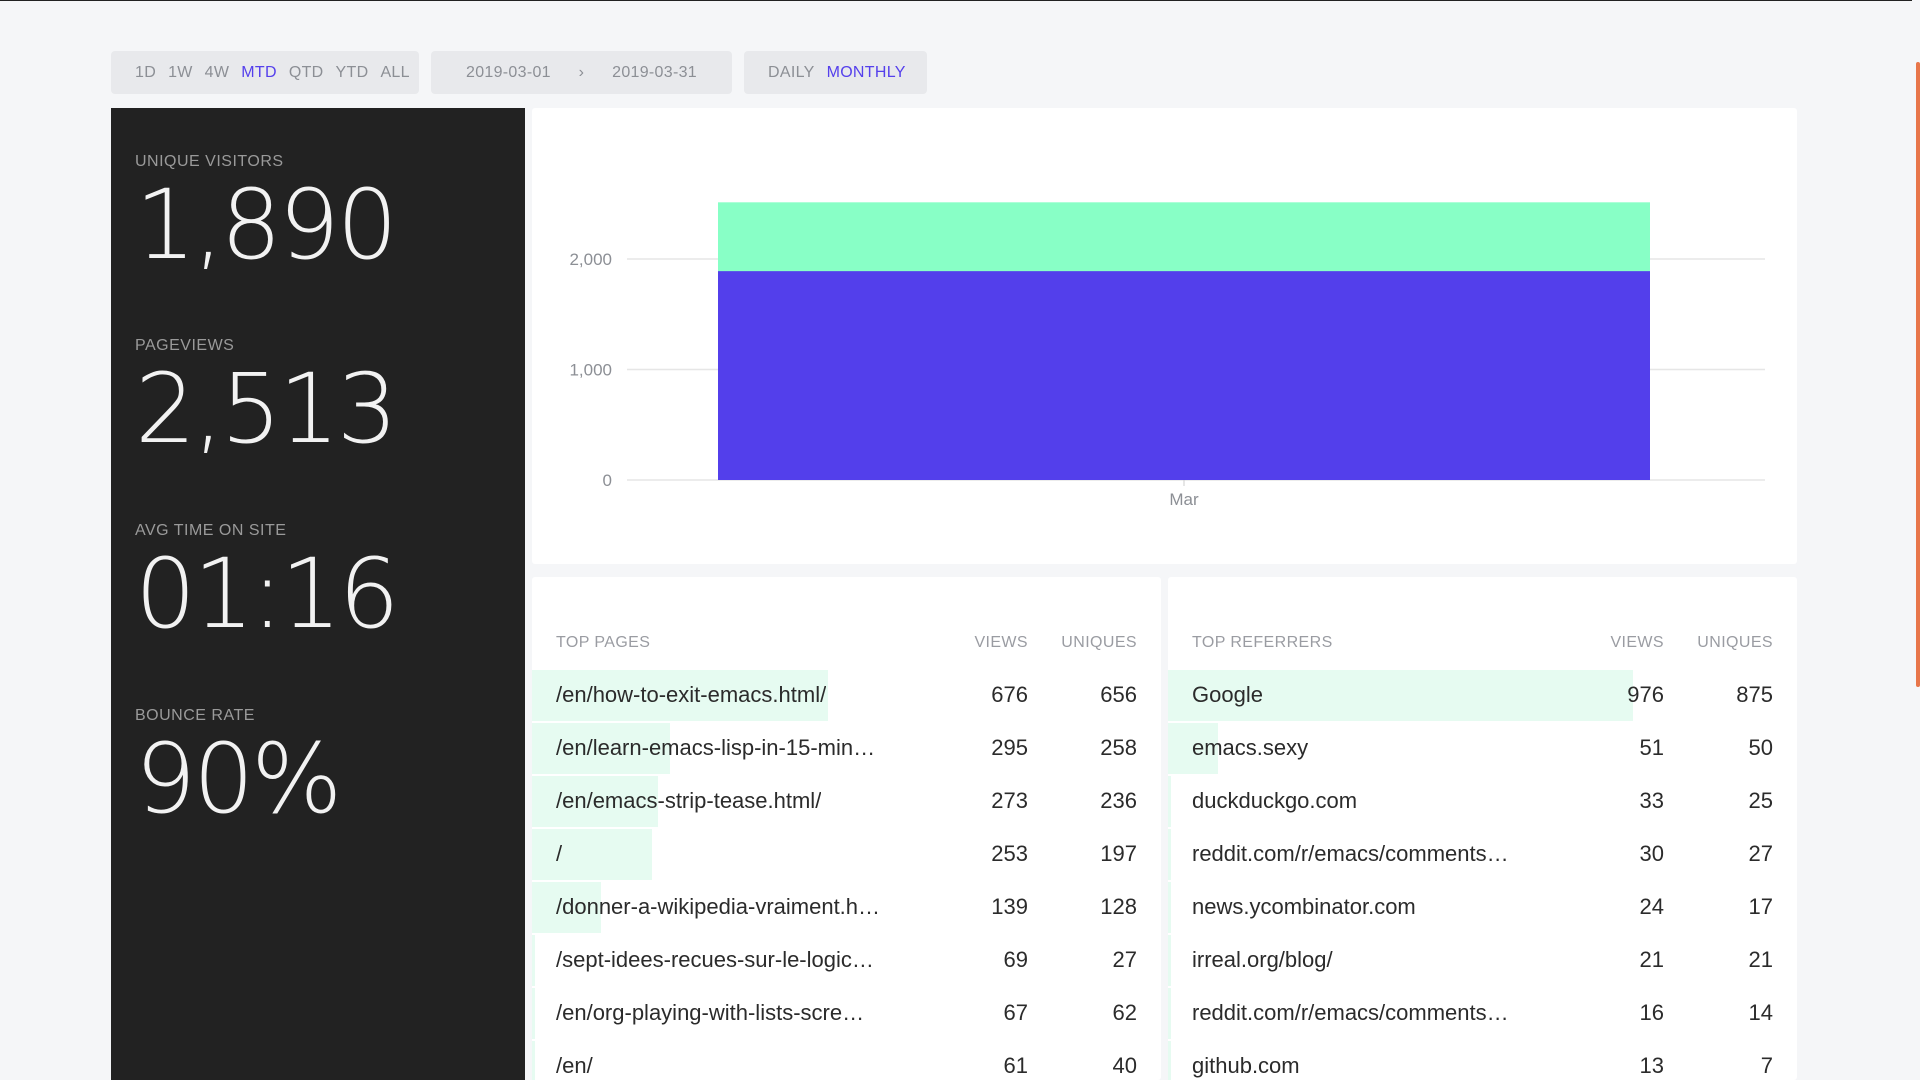  What do you see at coordinates (1262, 959) in the screenshot?
I see `row-name: irreal.org/blog/` at bounding box center [1262, 959].